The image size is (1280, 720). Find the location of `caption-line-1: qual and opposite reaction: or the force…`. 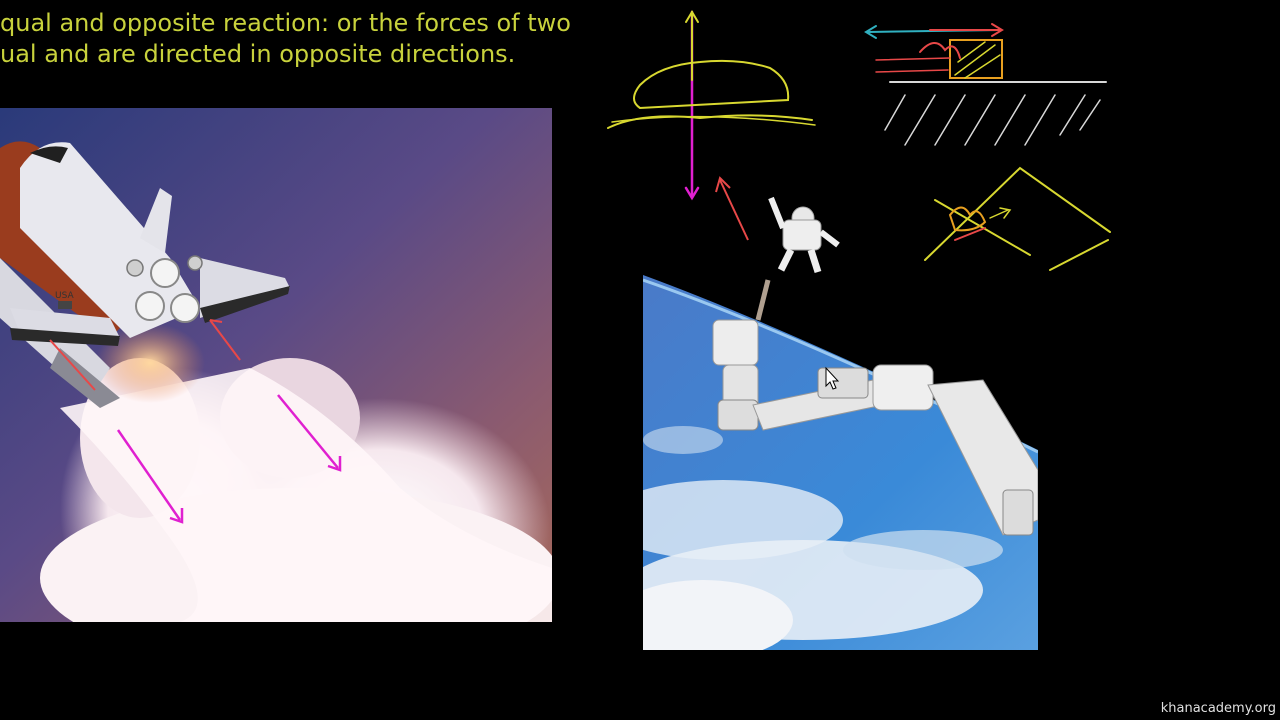

caption-line-1: qual and opposite reaction: or the force… is located at coordinates (285, 23).